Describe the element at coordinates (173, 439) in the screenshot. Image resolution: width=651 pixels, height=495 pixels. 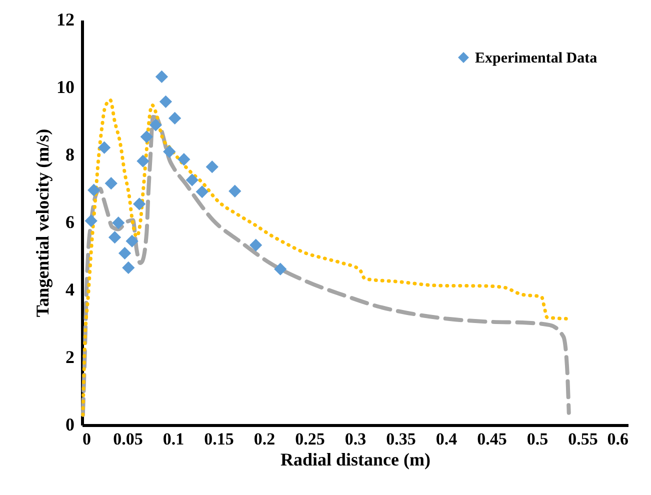
I see `x-tick-label: 0.1` at that location.